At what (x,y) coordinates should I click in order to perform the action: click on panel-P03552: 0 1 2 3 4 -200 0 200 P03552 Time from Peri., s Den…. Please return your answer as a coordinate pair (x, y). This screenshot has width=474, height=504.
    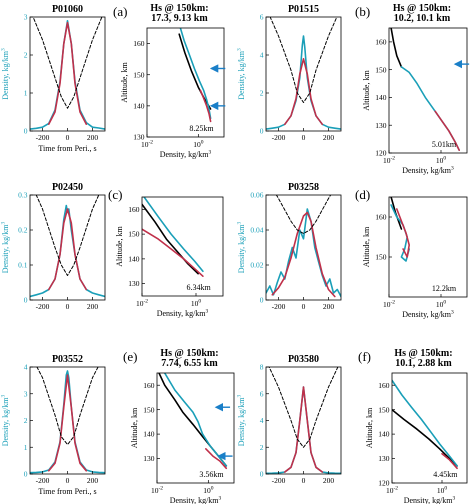
    Looking at the image, I should click on (53, 425).